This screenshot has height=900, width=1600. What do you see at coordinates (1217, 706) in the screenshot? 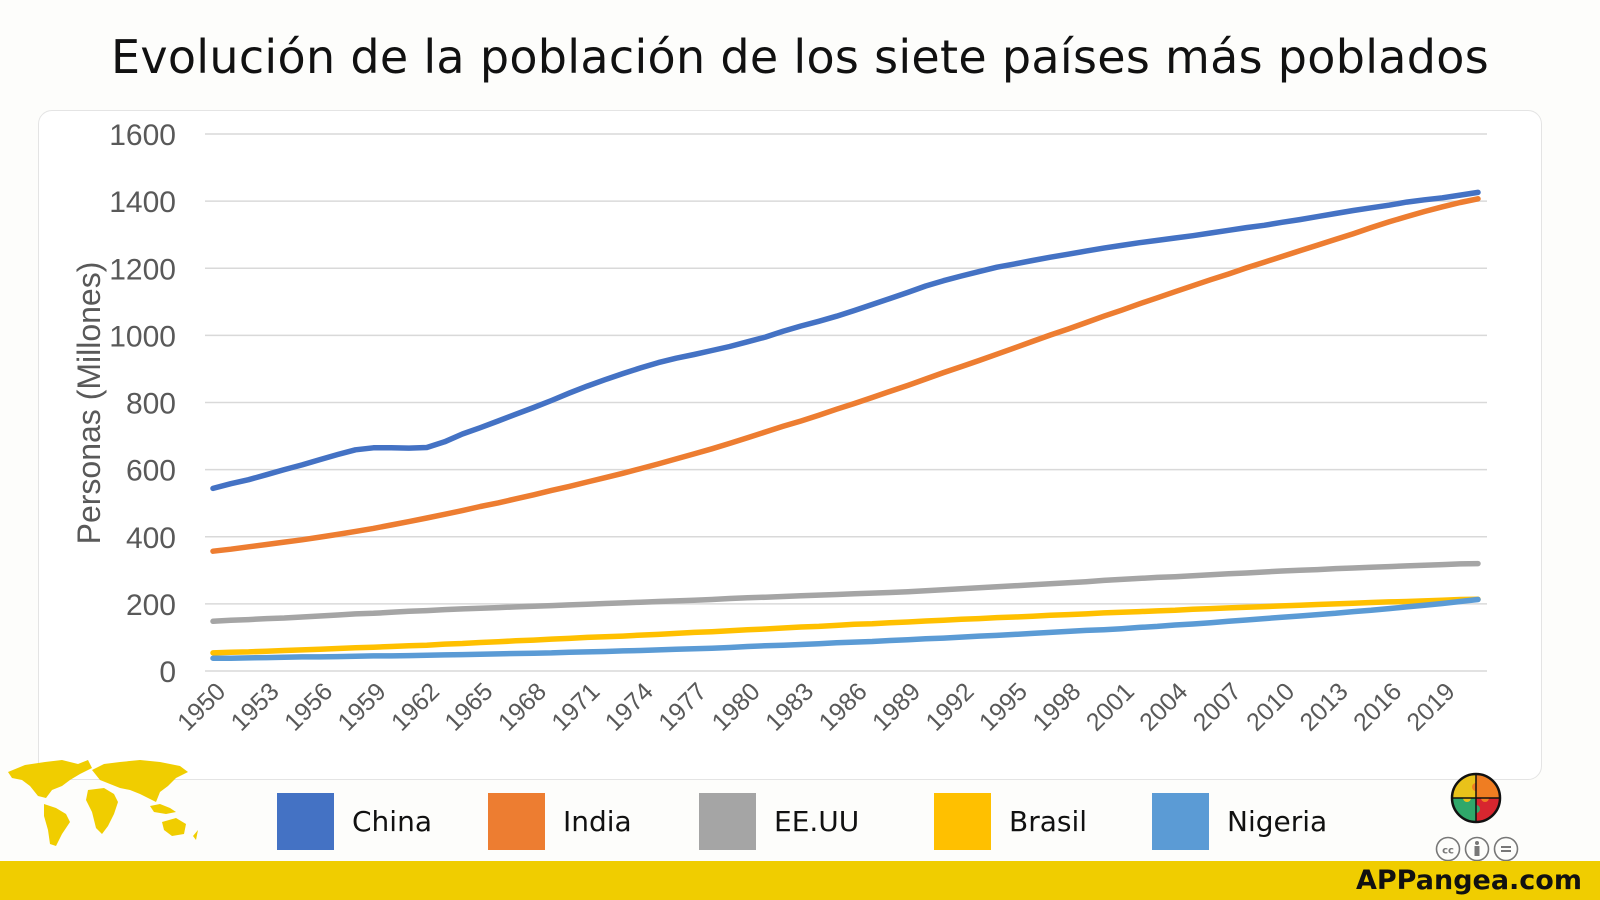
I see `x-tick-label: 2007` at bounding box center [1217, 706].